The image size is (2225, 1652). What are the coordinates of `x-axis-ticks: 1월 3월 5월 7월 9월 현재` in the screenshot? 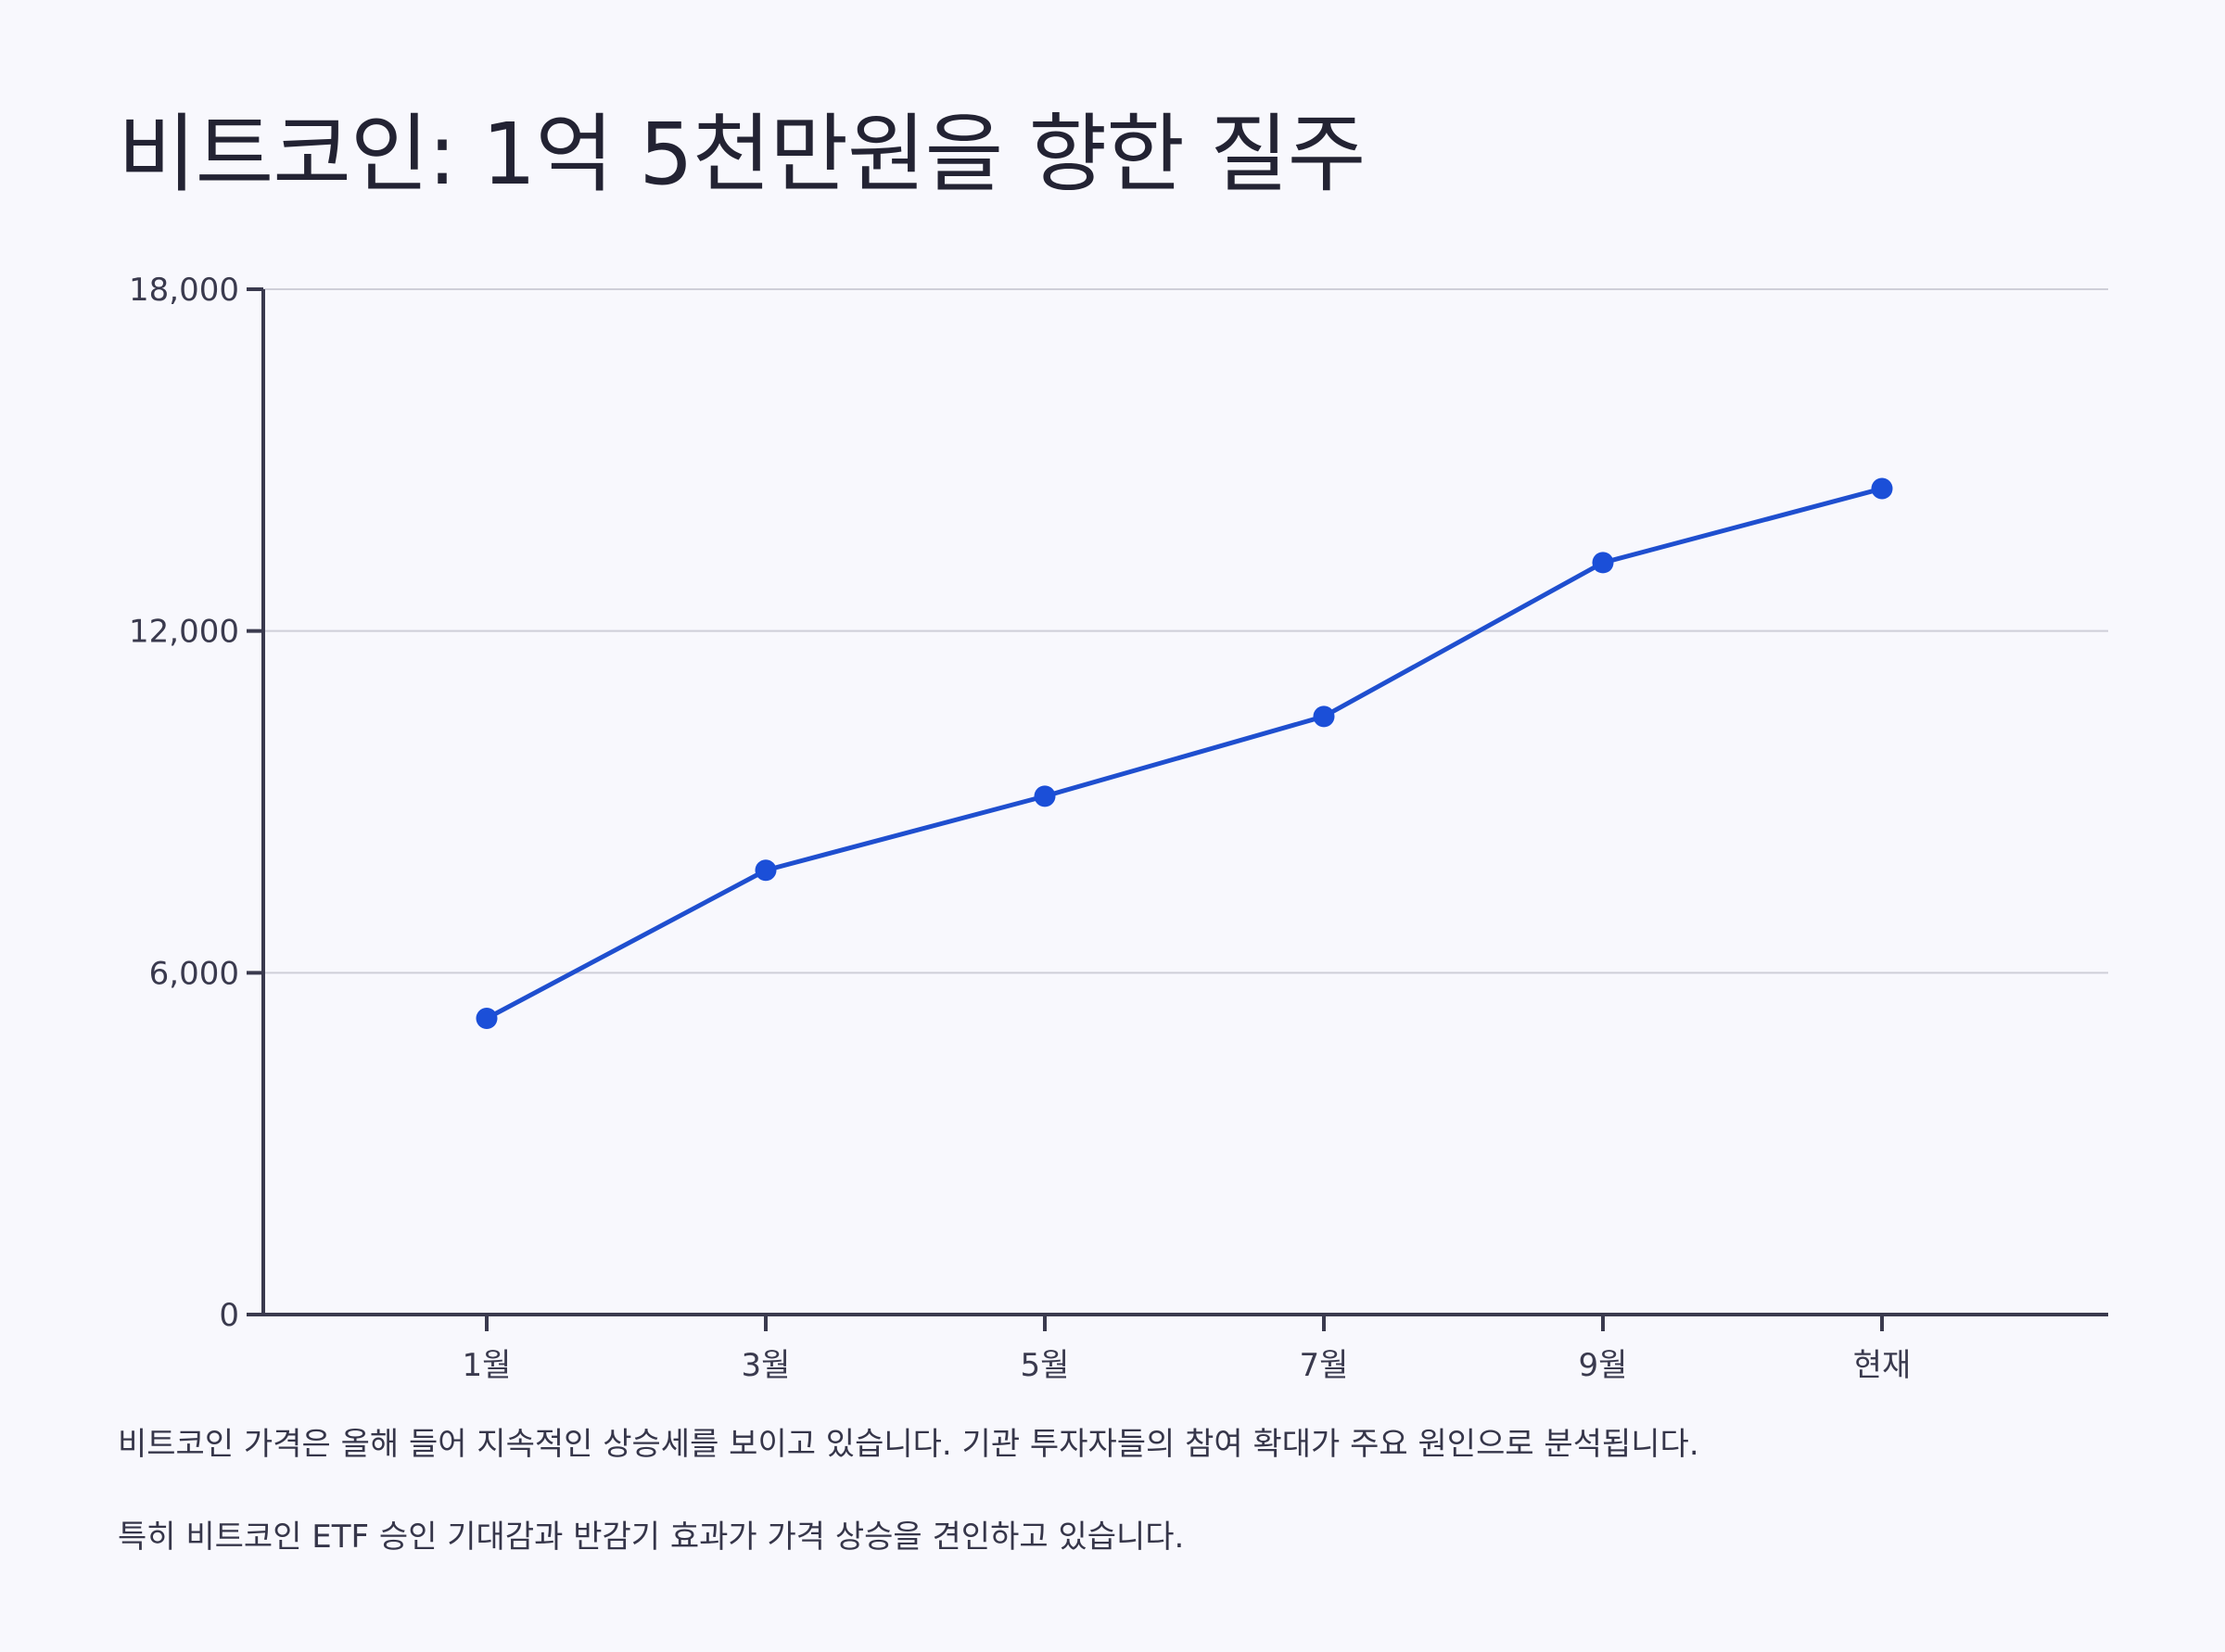 It's located at (1187, 1349).